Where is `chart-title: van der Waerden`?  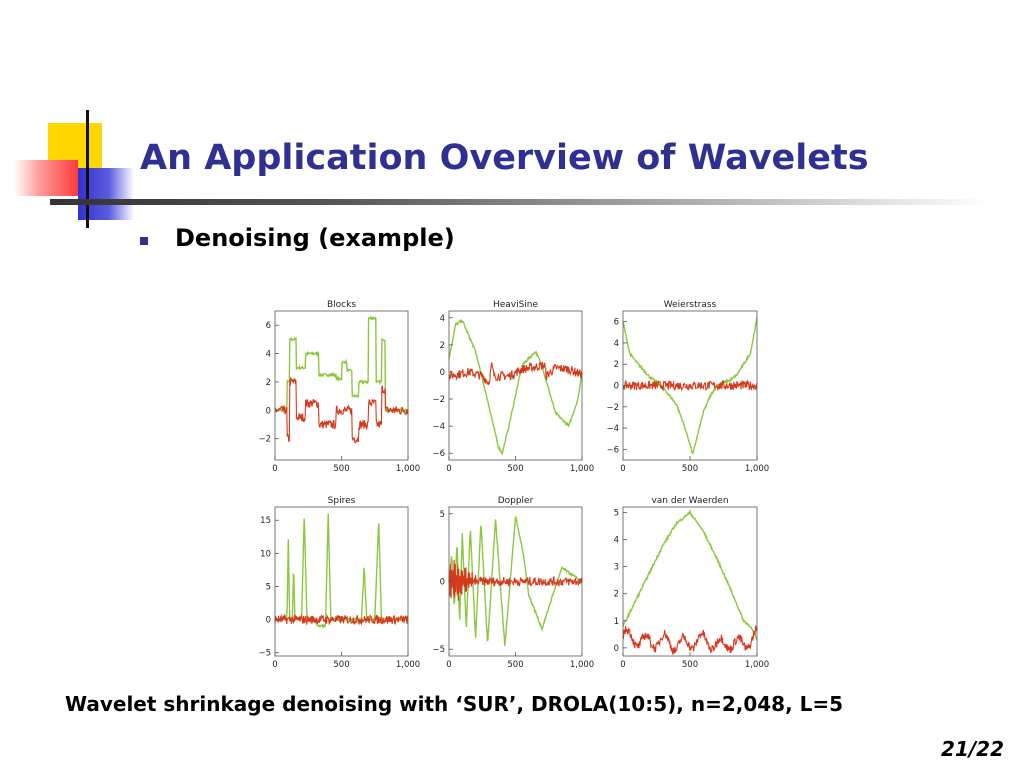 chart-title: van der Waerden is located at coordinates (689, 501).